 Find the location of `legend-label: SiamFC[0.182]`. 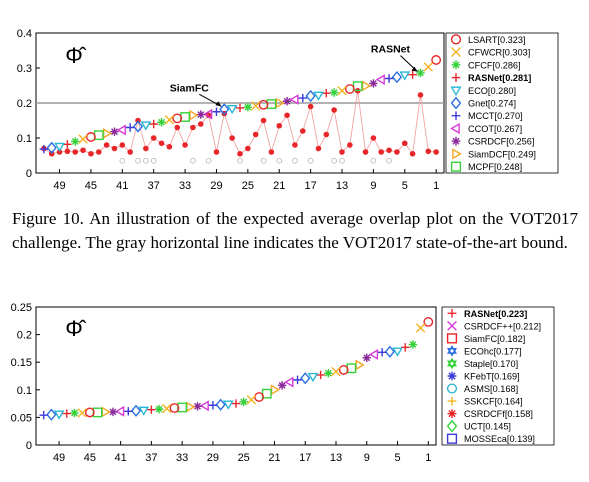

legend-label: SiamFC[0.182] is located at coordinates (494, 339).